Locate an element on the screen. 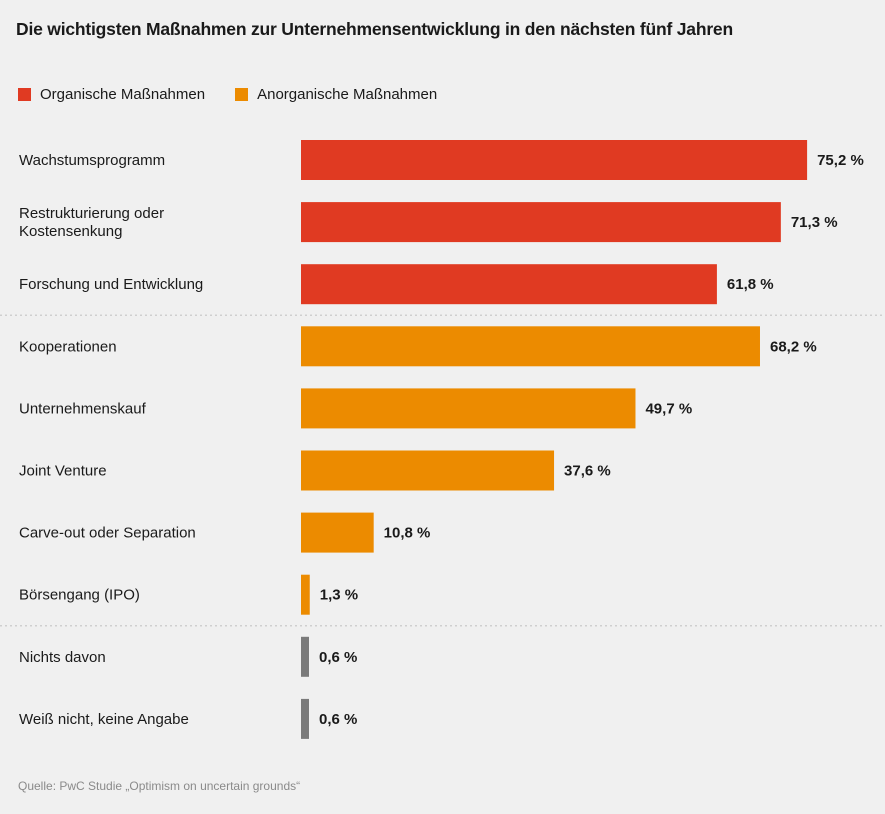  legend-swatch-organic is located at coordinates (24, 94).